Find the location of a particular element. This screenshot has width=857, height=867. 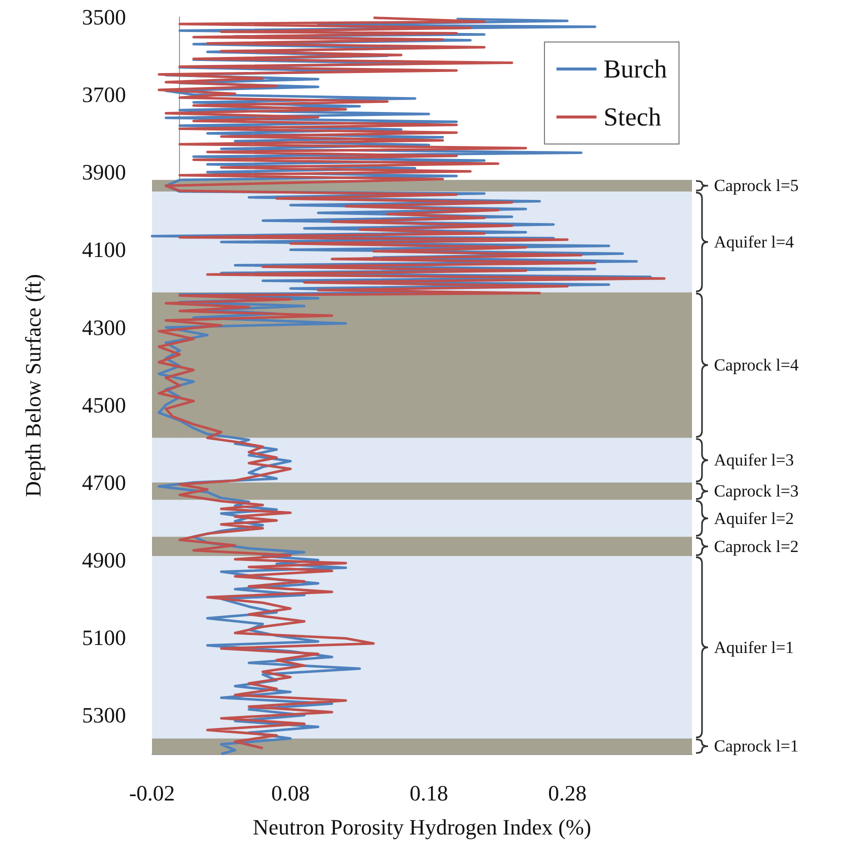

y-tick-label: 4300 is located at coordinates (104, 327).